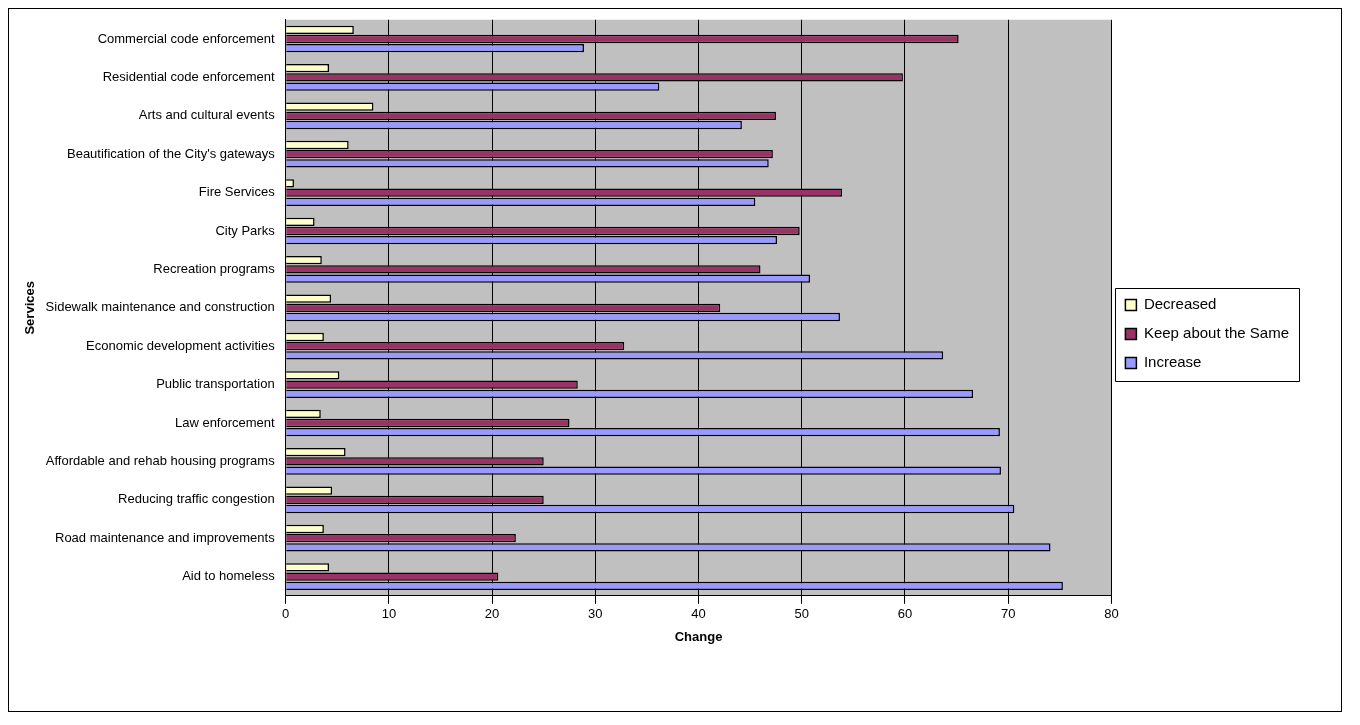  I want to click on x-tick-label: 20, so click(492, 614).